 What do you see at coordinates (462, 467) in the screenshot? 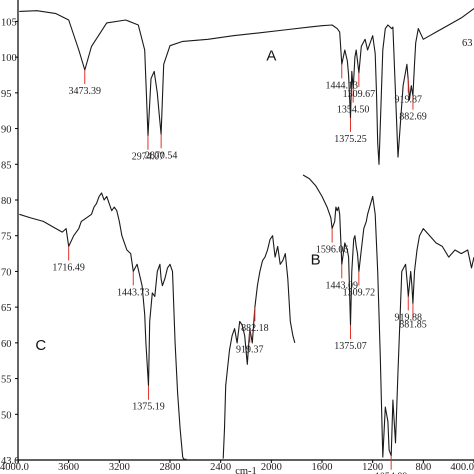
I see `x-tick-label: 400.0` at bounding box center [462, 467].